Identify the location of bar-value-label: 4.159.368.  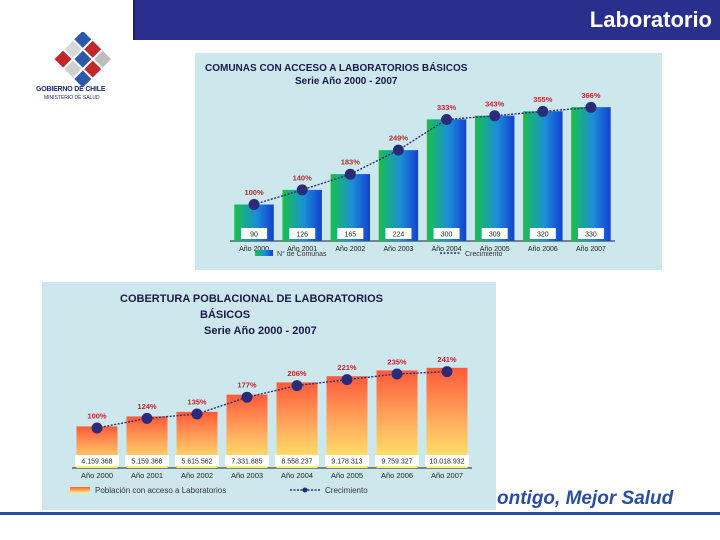
(96, 462).